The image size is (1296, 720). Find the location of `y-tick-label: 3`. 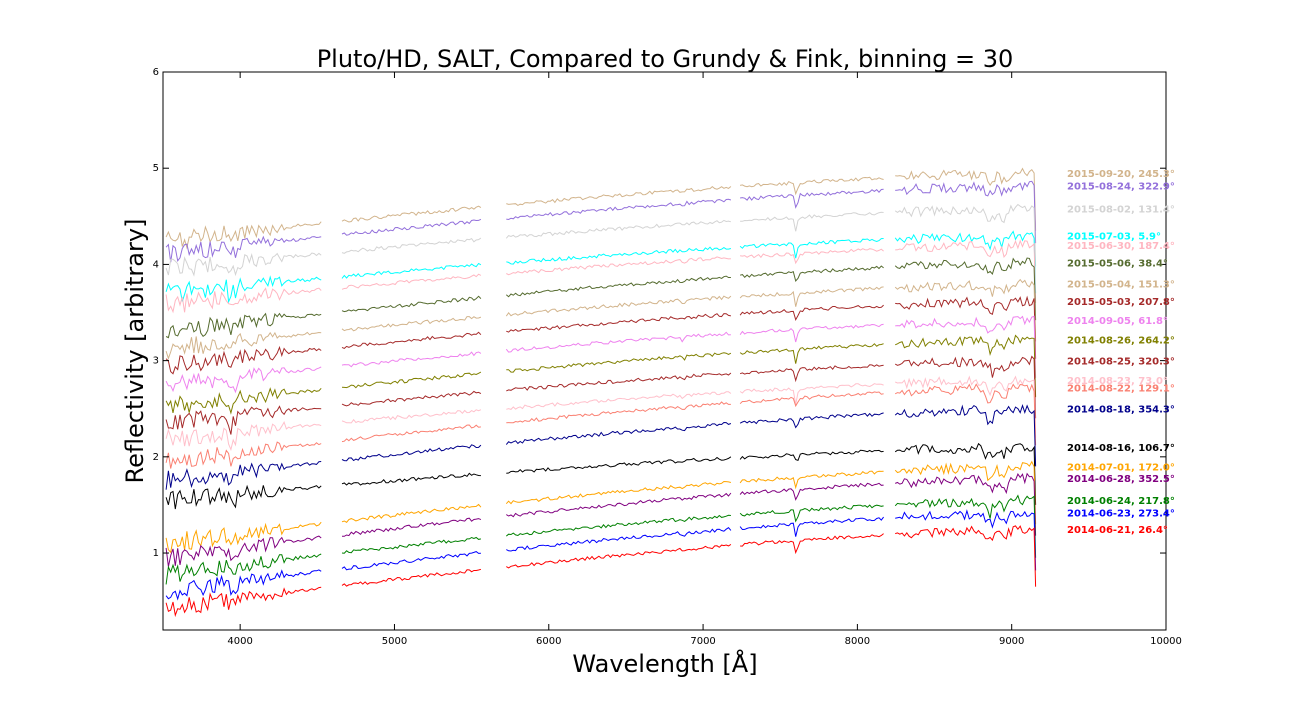

y-tick-label: 3 is located at coordinates (156, 361).